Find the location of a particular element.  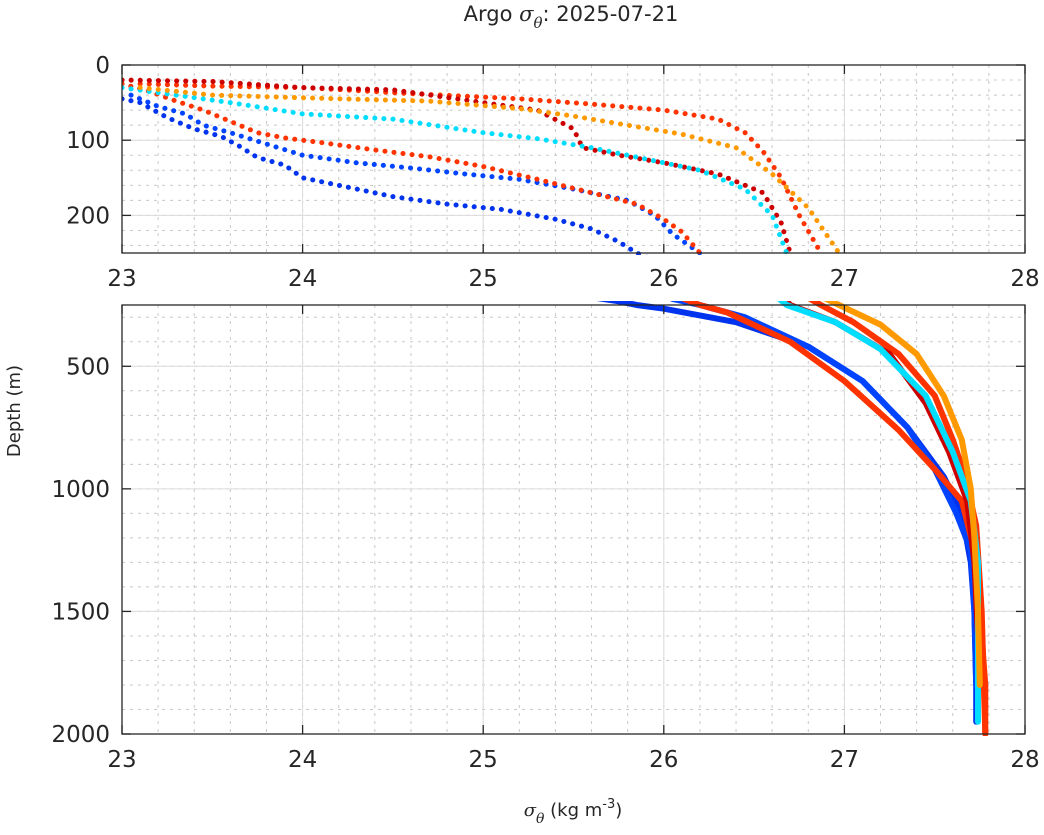

profile-blue-1-upper is located at coordinates (385, 175).